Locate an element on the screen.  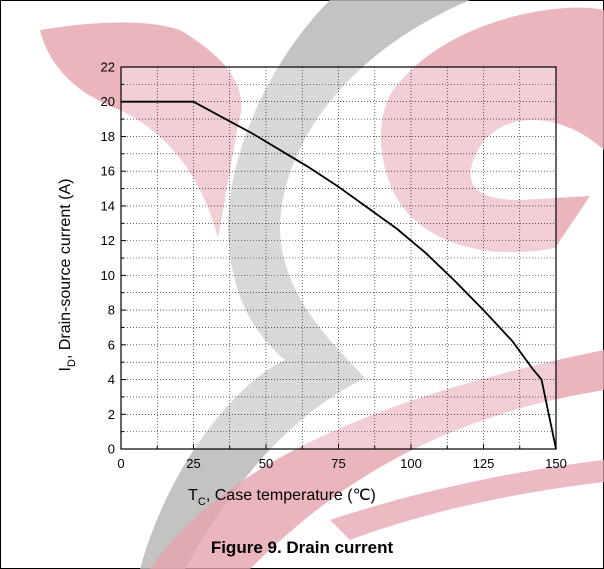
y-tick-label: 16 is located at coordinates (108, 171).